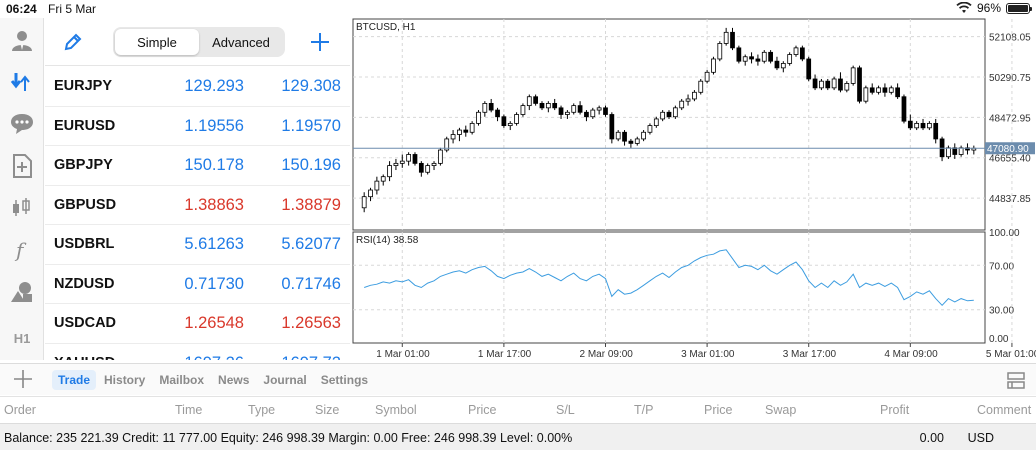  I want to click on simple-tab: Simple, so click(157, 42).